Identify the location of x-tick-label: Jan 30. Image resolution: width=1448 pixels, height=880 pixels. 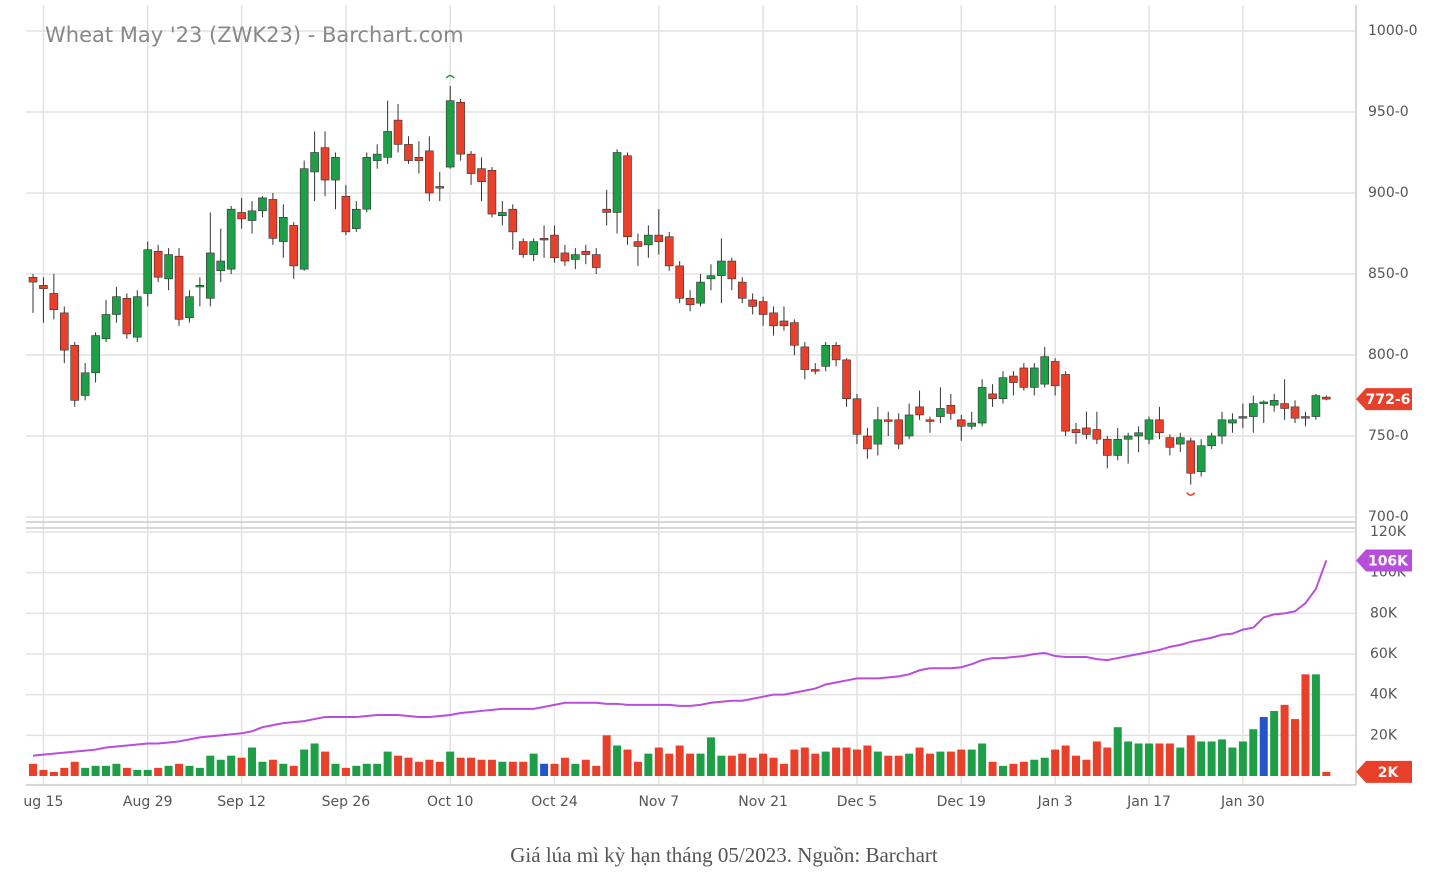
(1242, 802).